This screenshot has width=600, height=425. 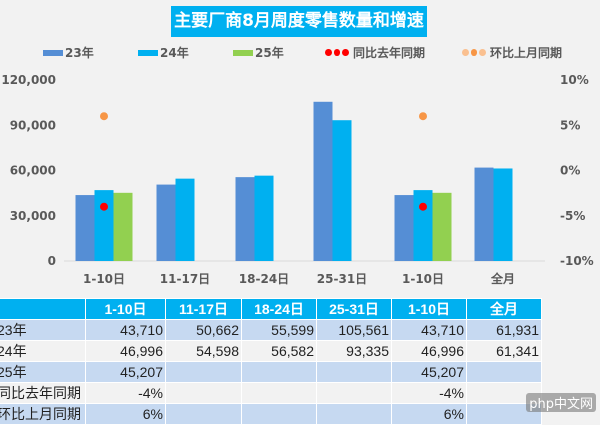 I want to click on row-label: 同比去年同期, so click(x=43, y=393).